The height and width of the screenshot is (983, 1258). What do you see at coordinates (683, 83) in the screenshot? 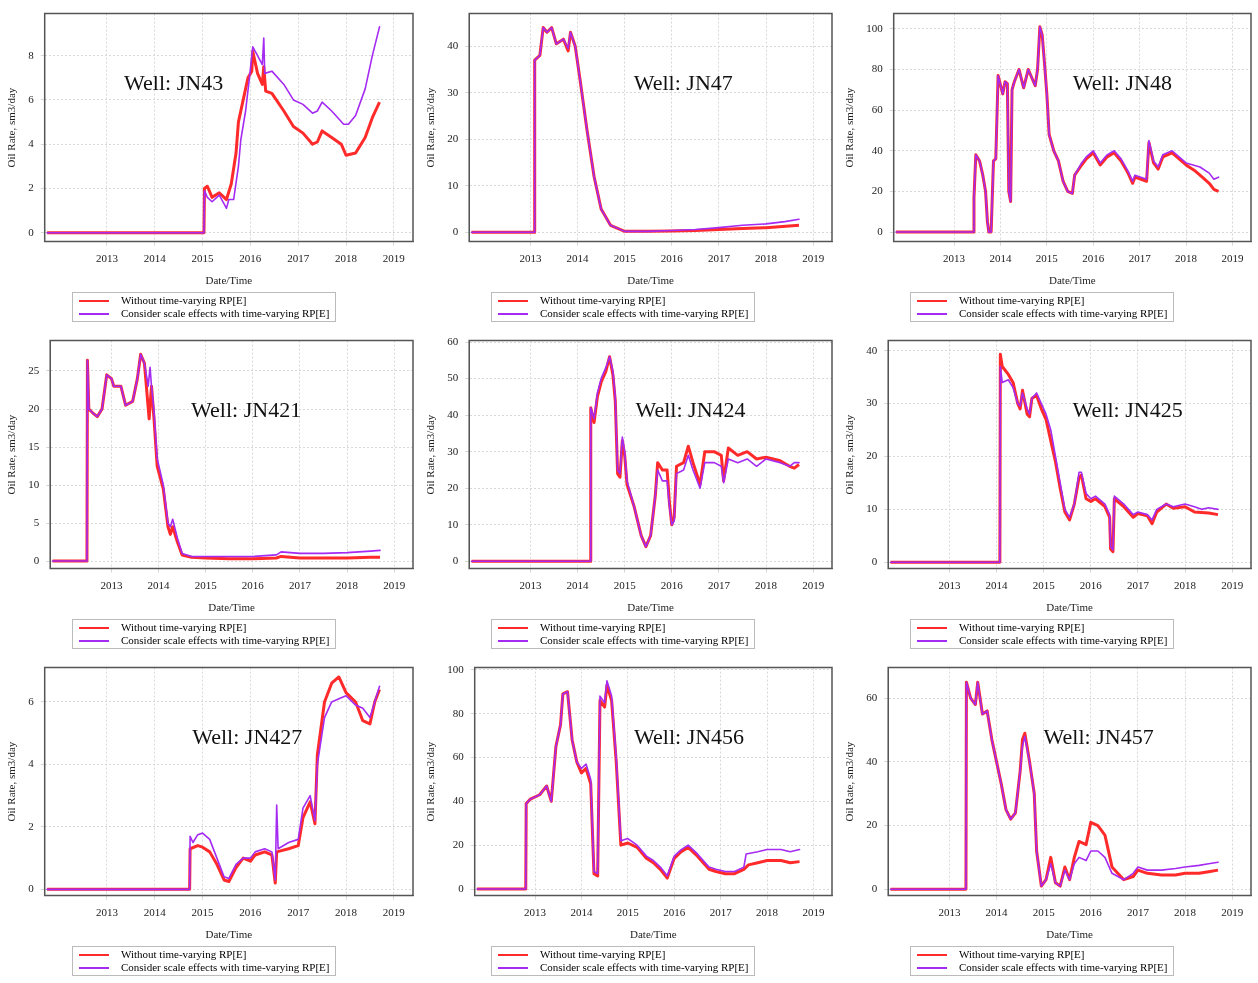
I see `text: Well: JN47` at bounding box center [683, 83].